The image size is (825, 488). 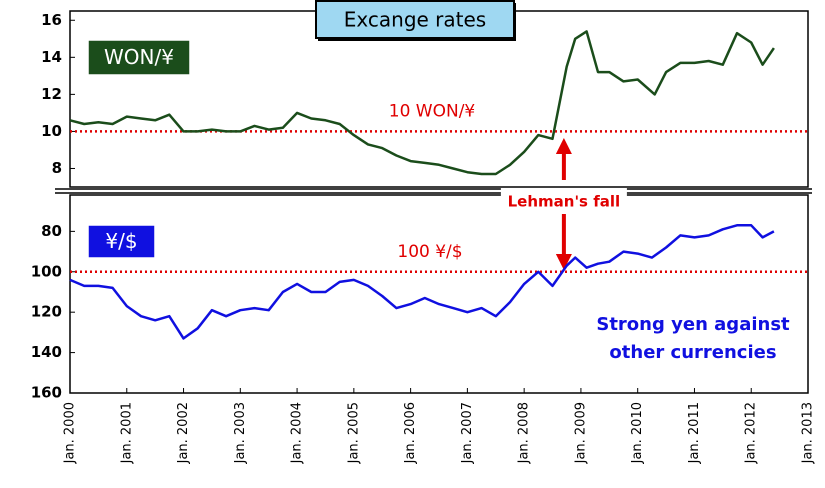 I want to click on y-tick-label: 12, so click(x=51, y=94).